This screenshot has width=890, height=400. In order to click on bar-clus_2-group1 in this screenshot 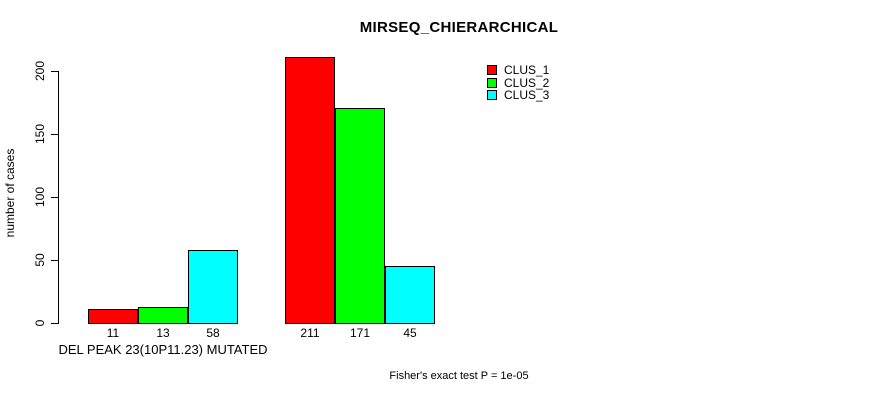, I will do `click(163, 315)`.